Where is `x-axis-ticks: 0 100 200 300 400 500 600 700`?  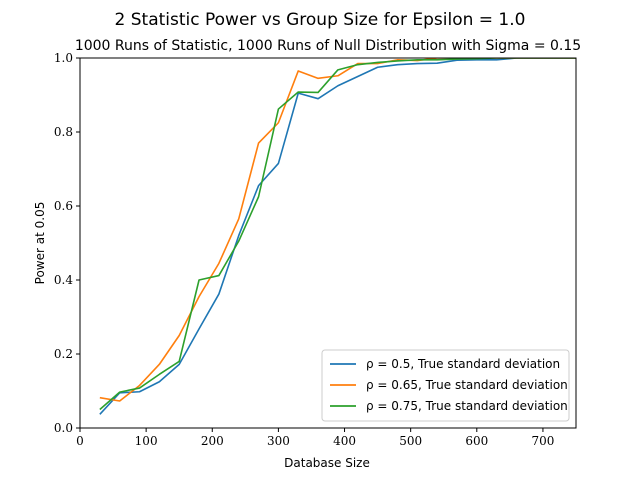 x-axis-ticks: 0 100 200 300 400 500 600 700 is located at coordinates (315, 438).